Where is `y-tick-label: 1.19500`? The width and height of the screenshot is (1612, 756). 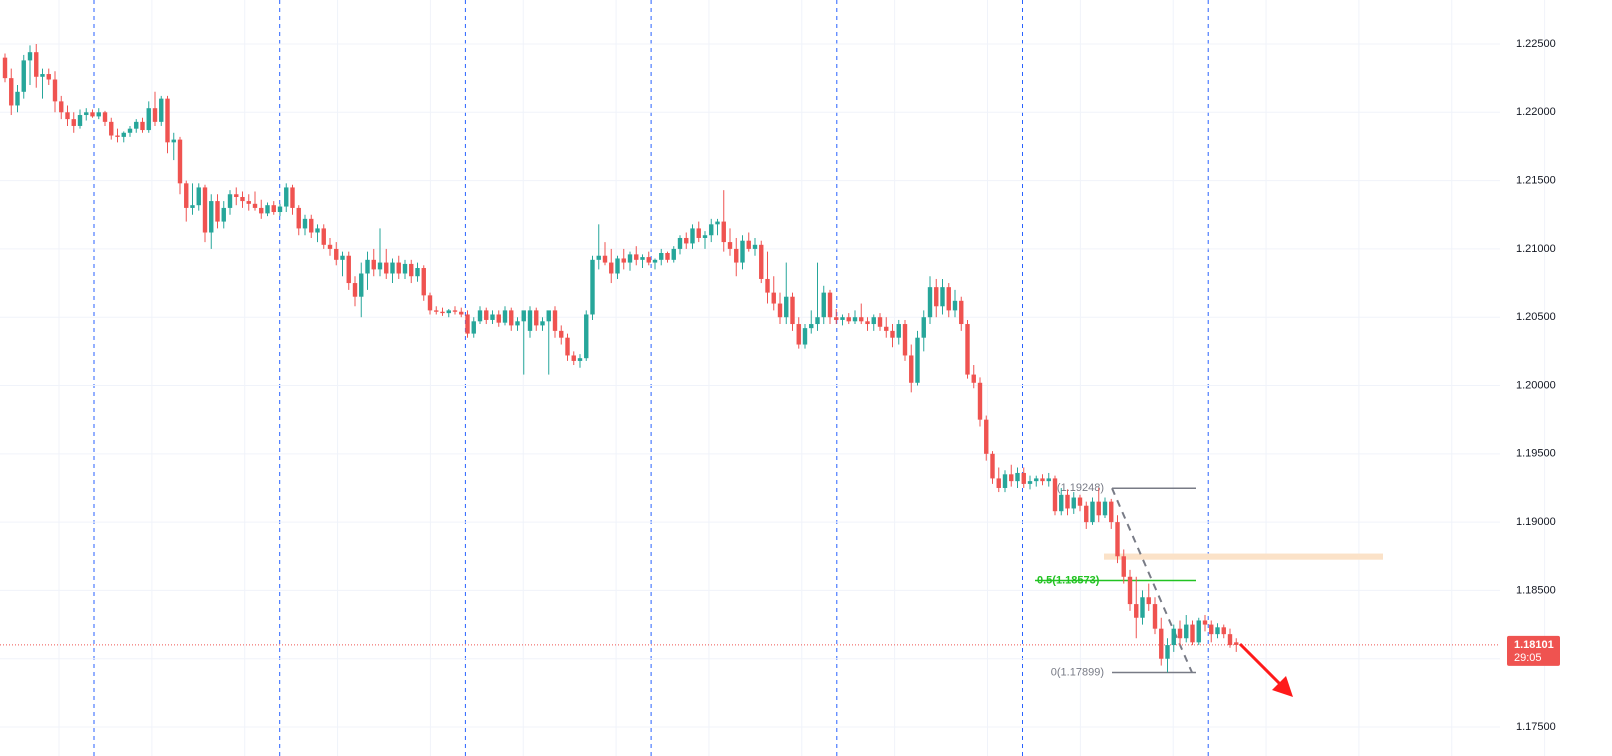
y-tick-label: 1.19500 is located at coordinates (1536, 454).